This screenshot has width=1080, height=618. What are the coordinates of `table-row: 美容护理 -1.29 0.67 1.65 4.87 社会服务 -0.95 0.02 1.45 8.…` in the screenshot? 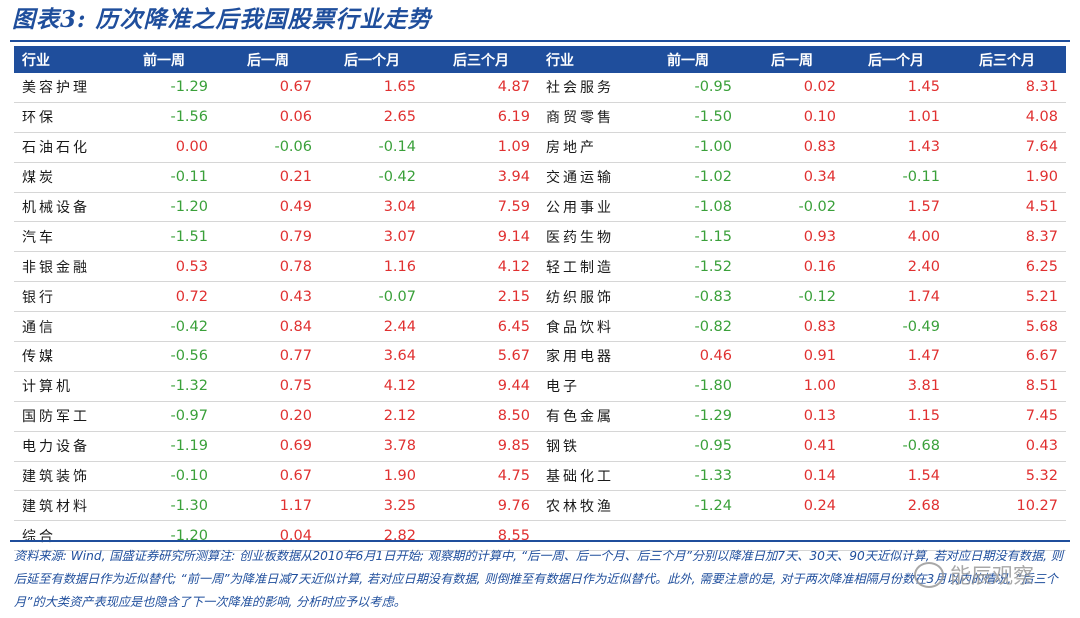 It's located at (540, 88).